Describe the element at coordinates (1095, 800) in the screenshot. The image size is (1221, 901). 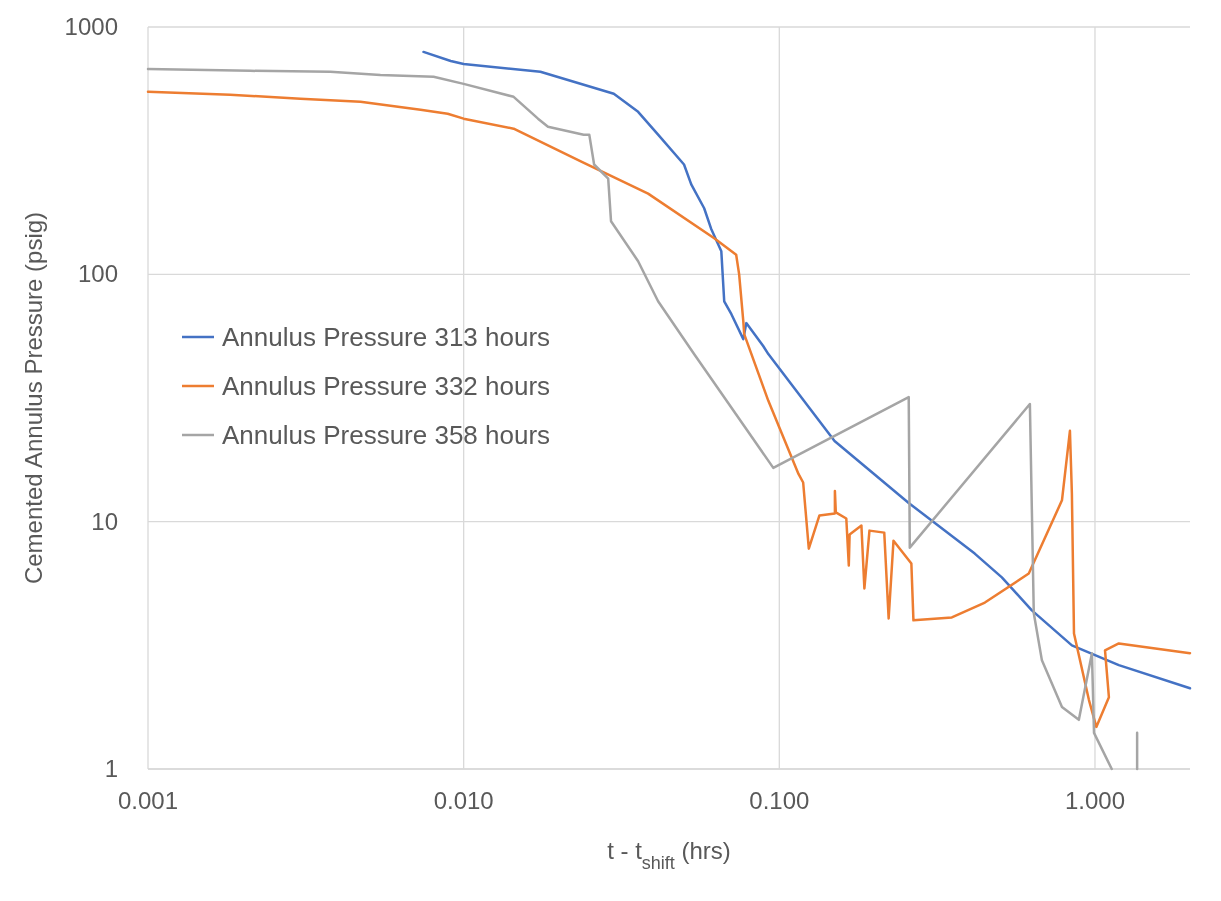
I see `x-tick-label: 1.000` at that location.